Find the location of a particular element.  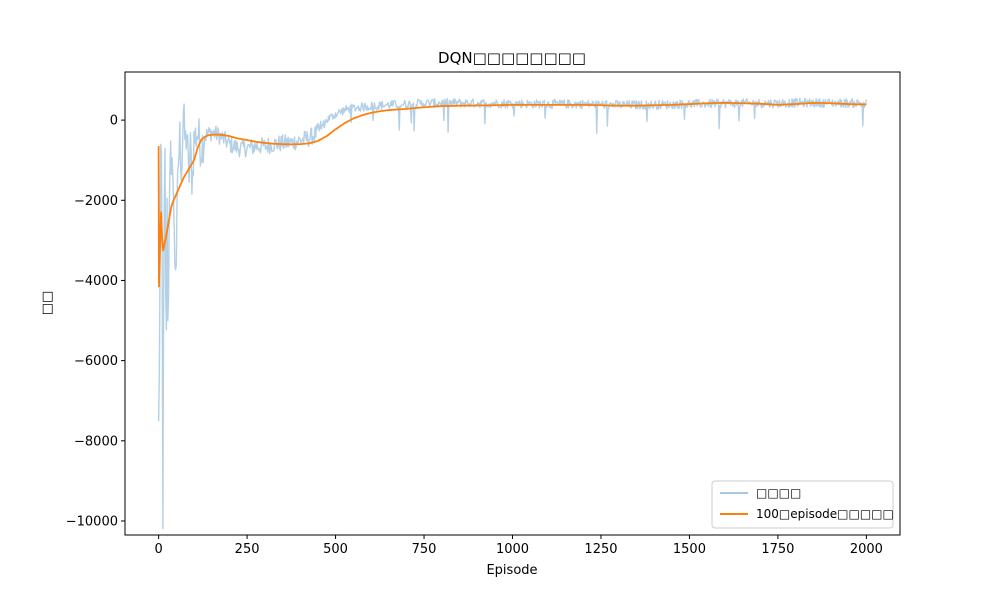

x-tick-label: 0 is located at coordinates (158, 549).